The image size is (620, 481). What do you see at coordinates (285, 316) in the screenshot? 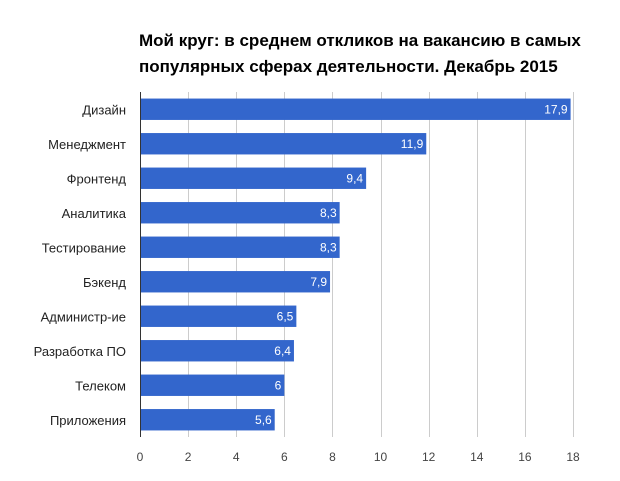
I see `bar-value-label: 6,5` at bounding box center [285, 316].